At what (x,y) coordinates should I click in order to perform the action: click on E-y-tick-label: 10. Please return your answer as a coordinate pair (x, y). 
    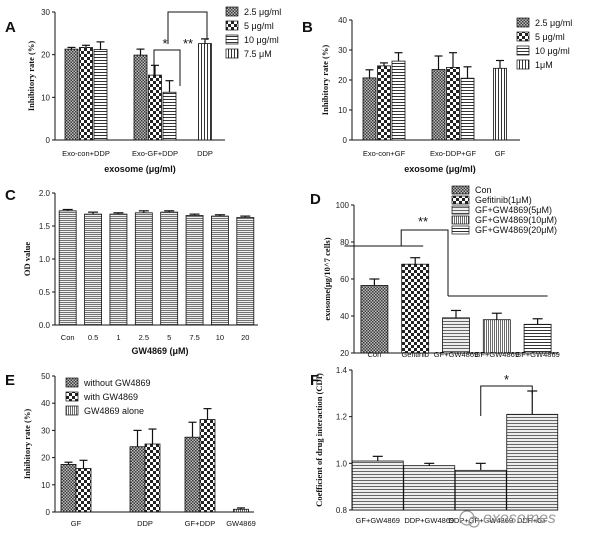
    Looking at the image, I should click on (45, 485).